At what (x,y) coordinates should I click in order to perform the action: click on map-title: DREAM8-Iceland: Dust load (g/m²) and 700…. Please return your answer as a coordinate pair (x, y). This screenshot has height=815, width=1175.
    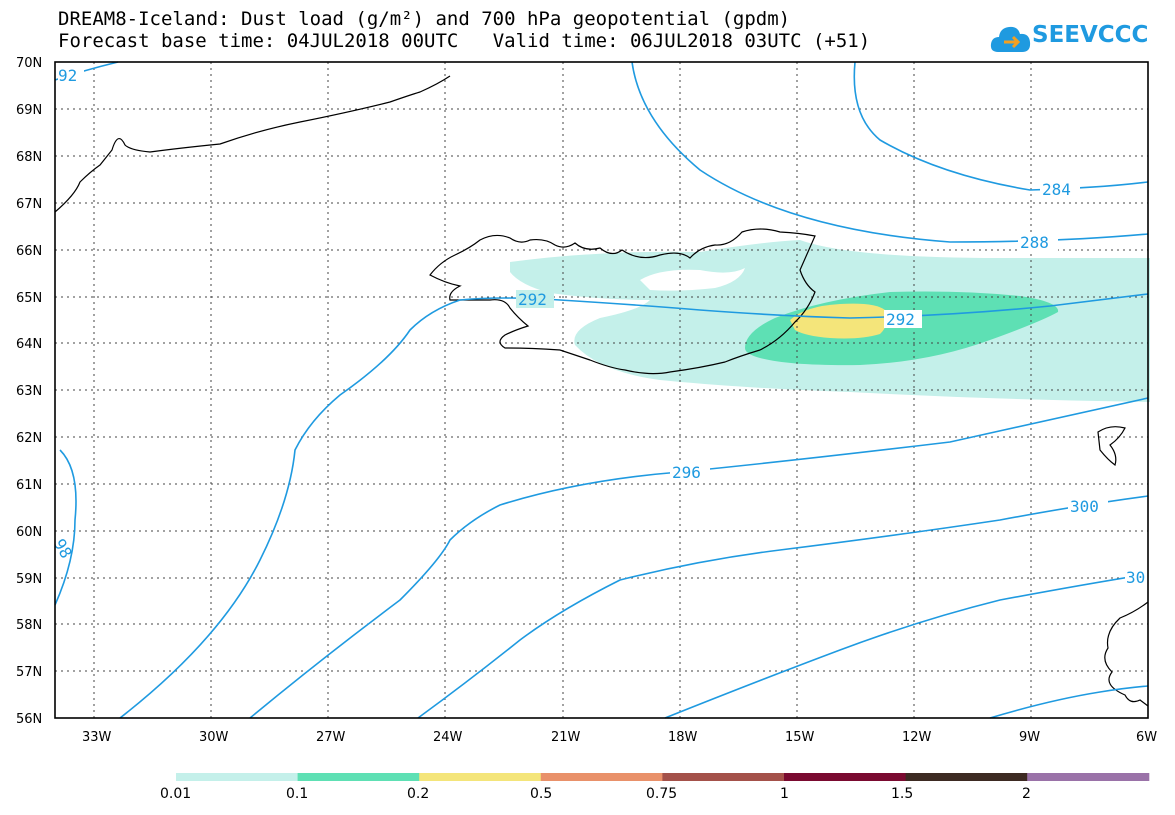
    Looking at the image, I should click on (464, 30).